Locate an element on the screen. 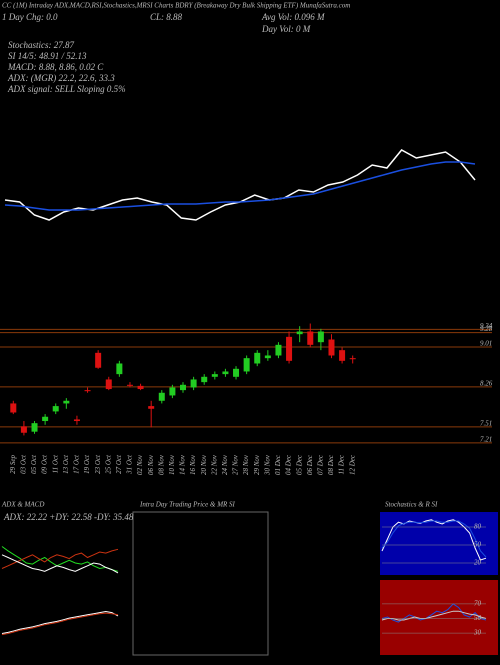  x-tick-label: 30 Nov is located at coordinates (267, 465).